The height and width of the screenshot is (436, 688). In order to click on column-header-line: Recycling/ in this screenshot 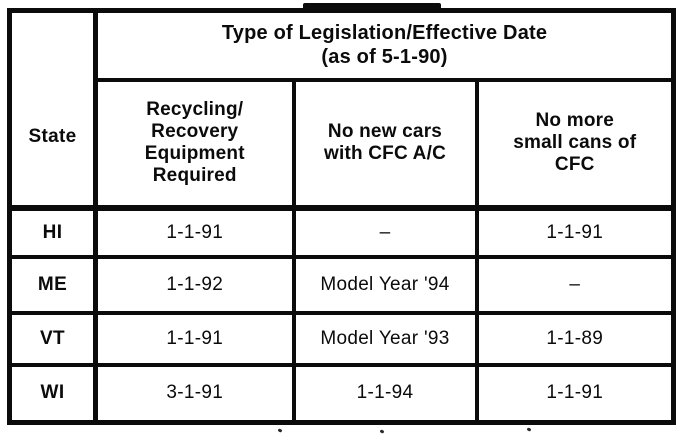, I will do `click(195, 109)`.